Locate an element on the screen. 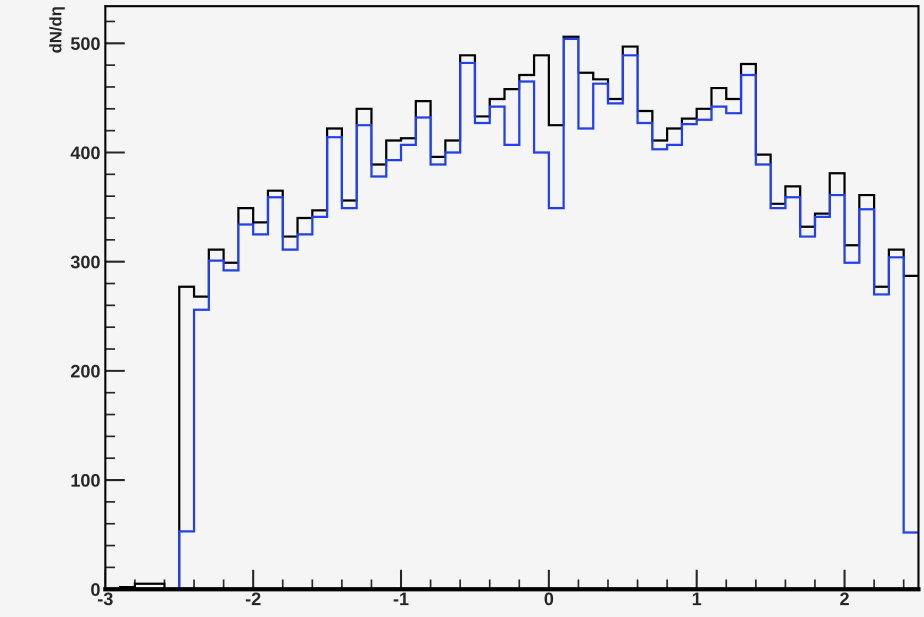  y-tick-label: 400 is located at coordinates (85, 153).